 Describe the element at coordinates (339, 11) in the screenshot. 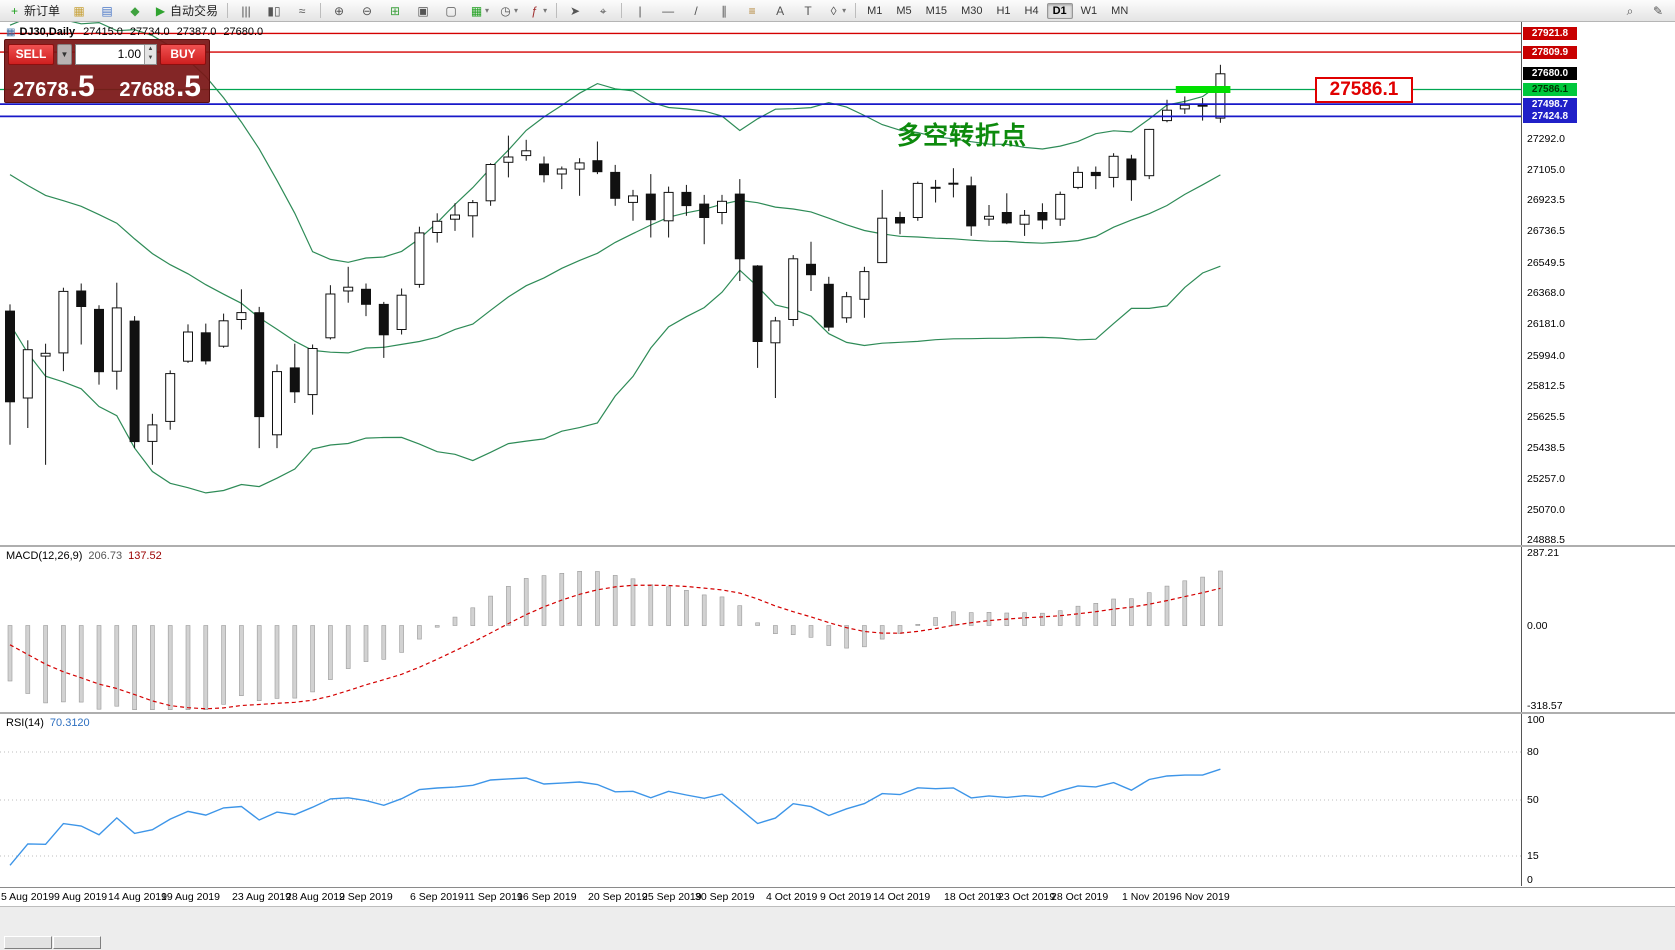

I see `zoom-in-button: ⊕` at that location.